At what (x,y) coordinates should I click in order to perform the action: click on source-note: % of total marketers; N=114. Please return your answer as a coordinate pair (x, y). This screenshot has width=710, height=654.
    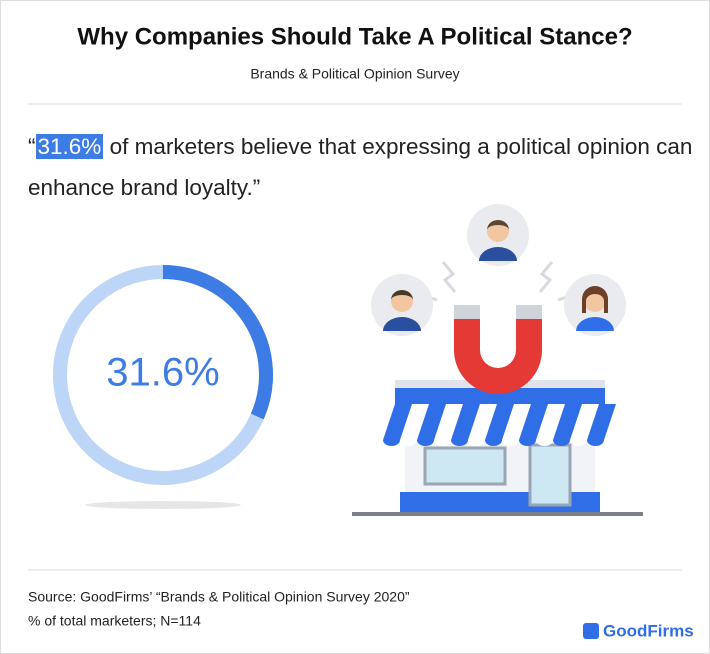
    Looking at the image, I should click on (114, 621).